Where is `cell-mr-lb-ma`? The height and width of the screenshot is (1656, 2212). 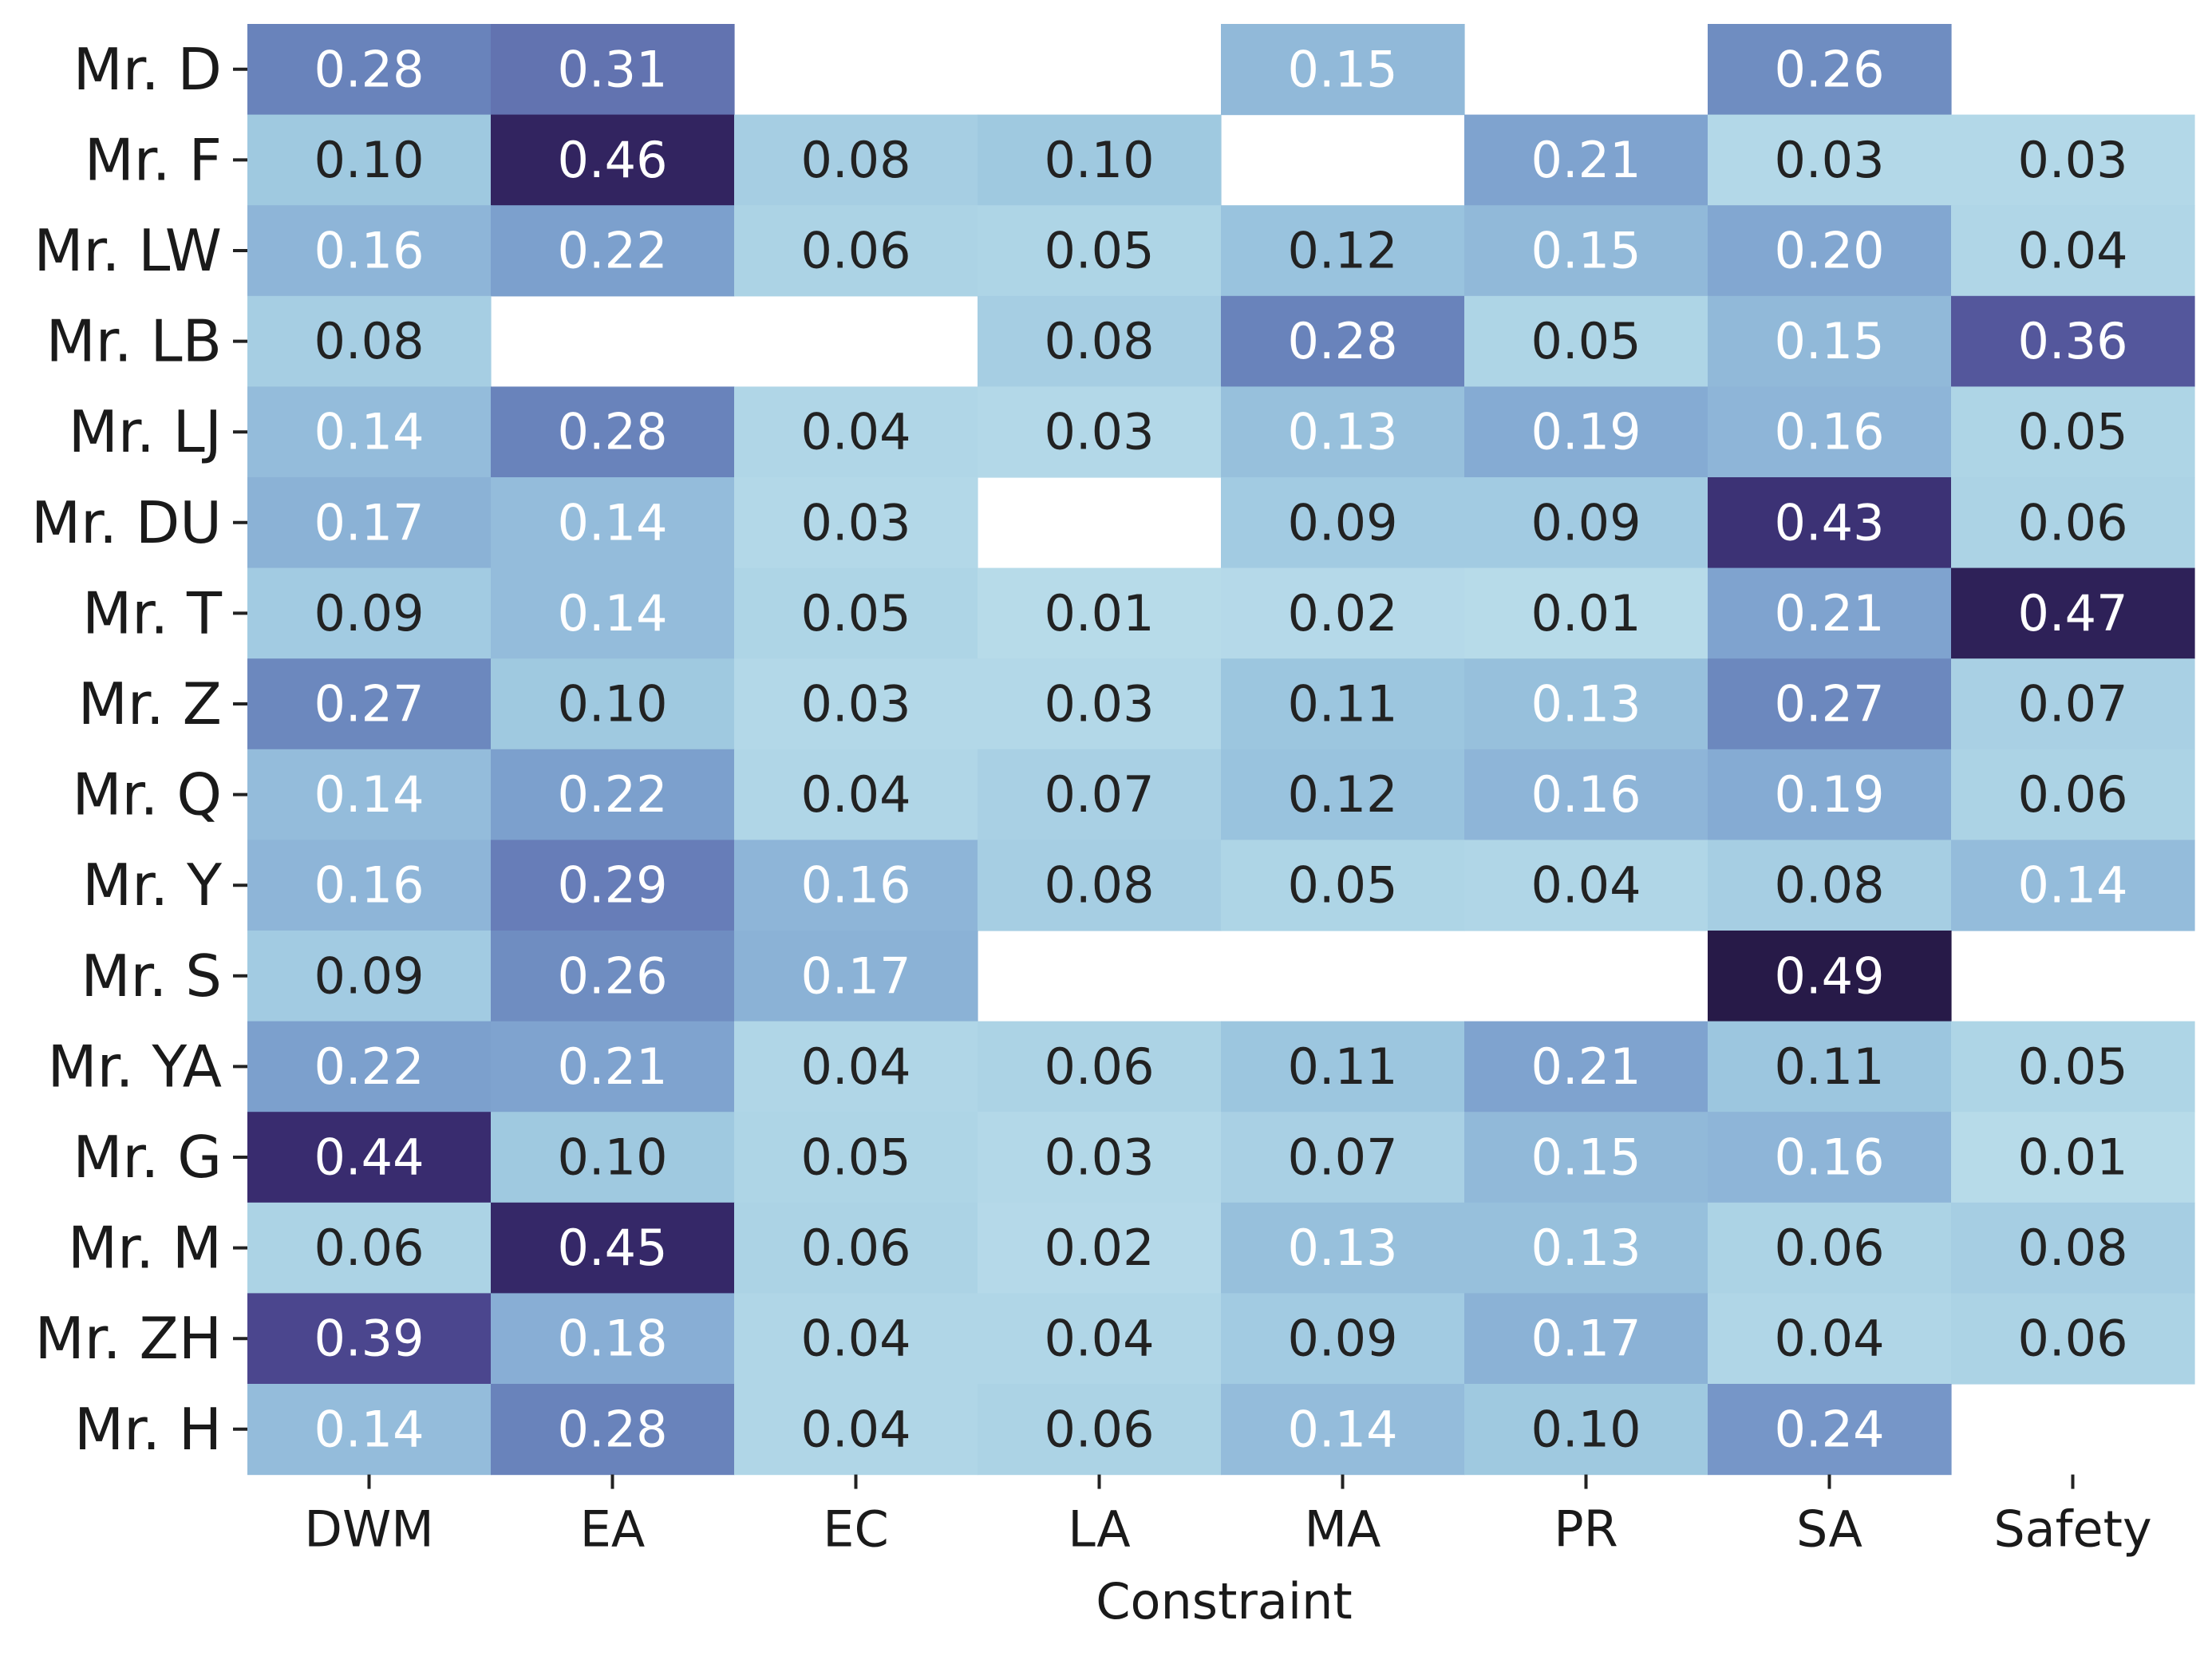
cell-mr-lb-ma is located at coordinates (1343, 341).